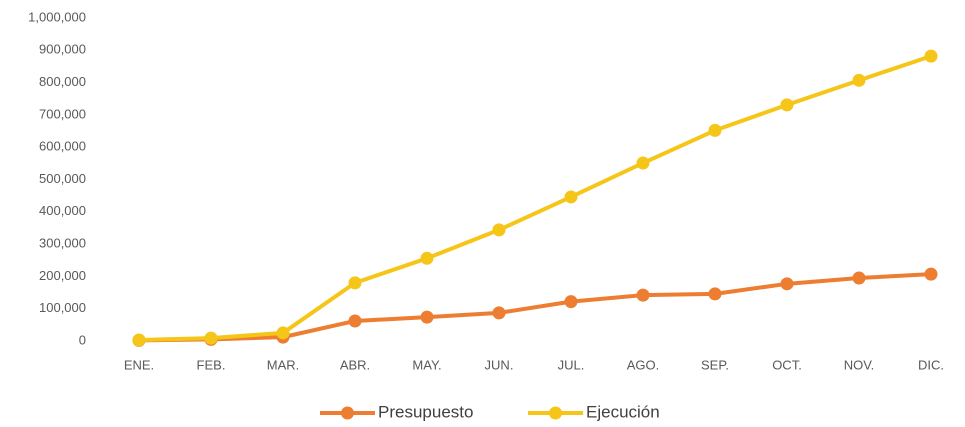  I want to click on y-tick-label: 900,000, so click(62, 49).